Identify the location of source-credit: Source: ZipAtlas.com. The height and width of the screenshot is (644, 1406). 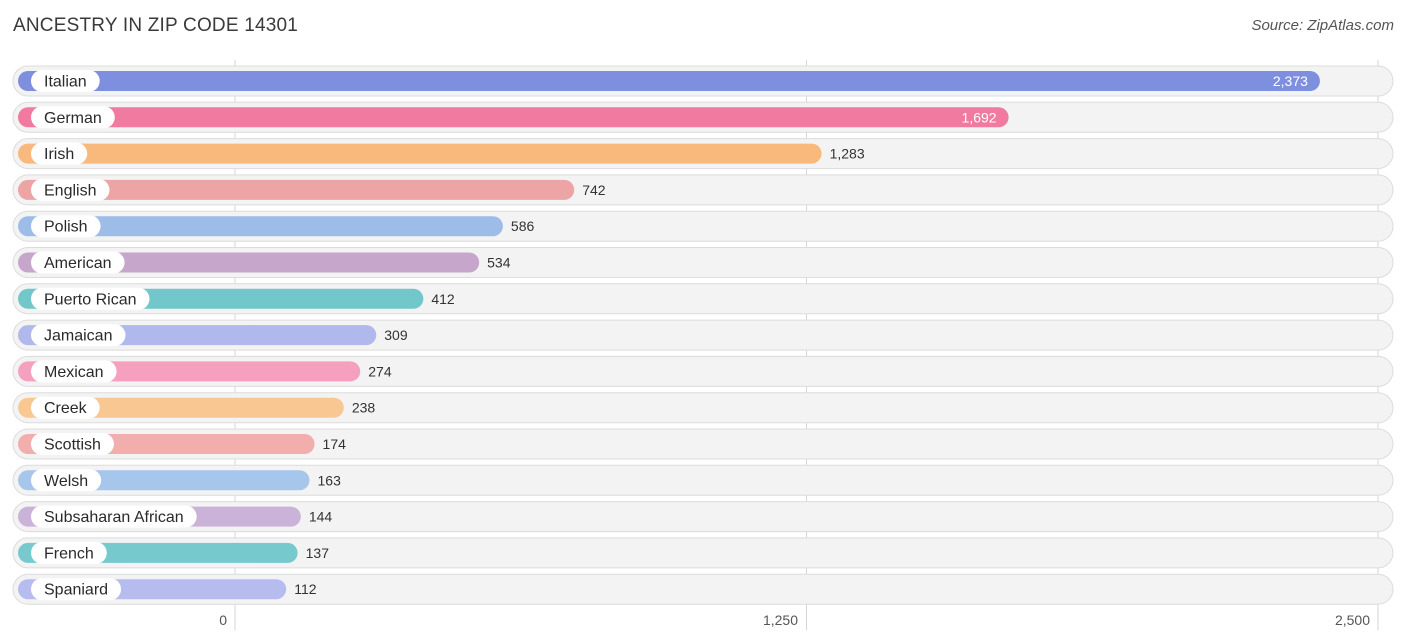
(1322, 25).